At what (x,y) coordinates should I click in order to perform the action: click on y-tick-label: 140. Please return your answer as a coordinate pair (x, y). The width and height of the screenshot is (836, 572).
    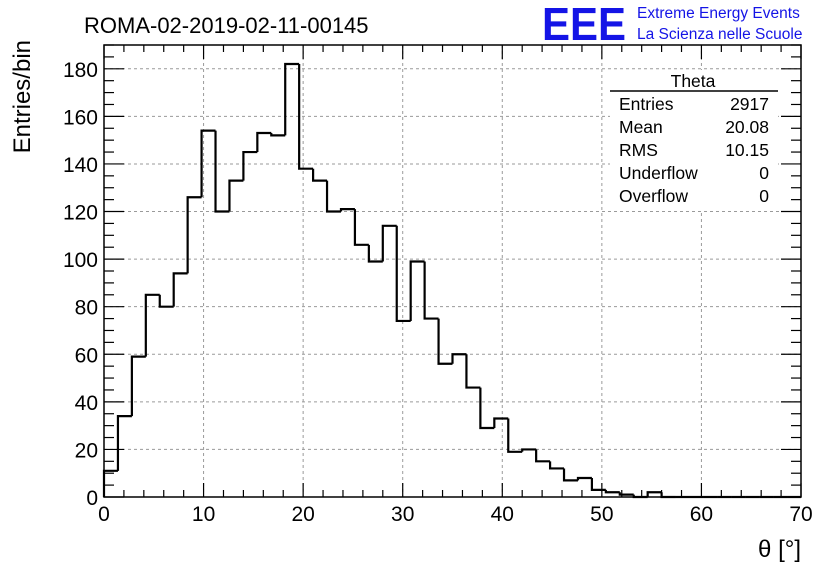
    Looking at the image, I should click on (80, 165).